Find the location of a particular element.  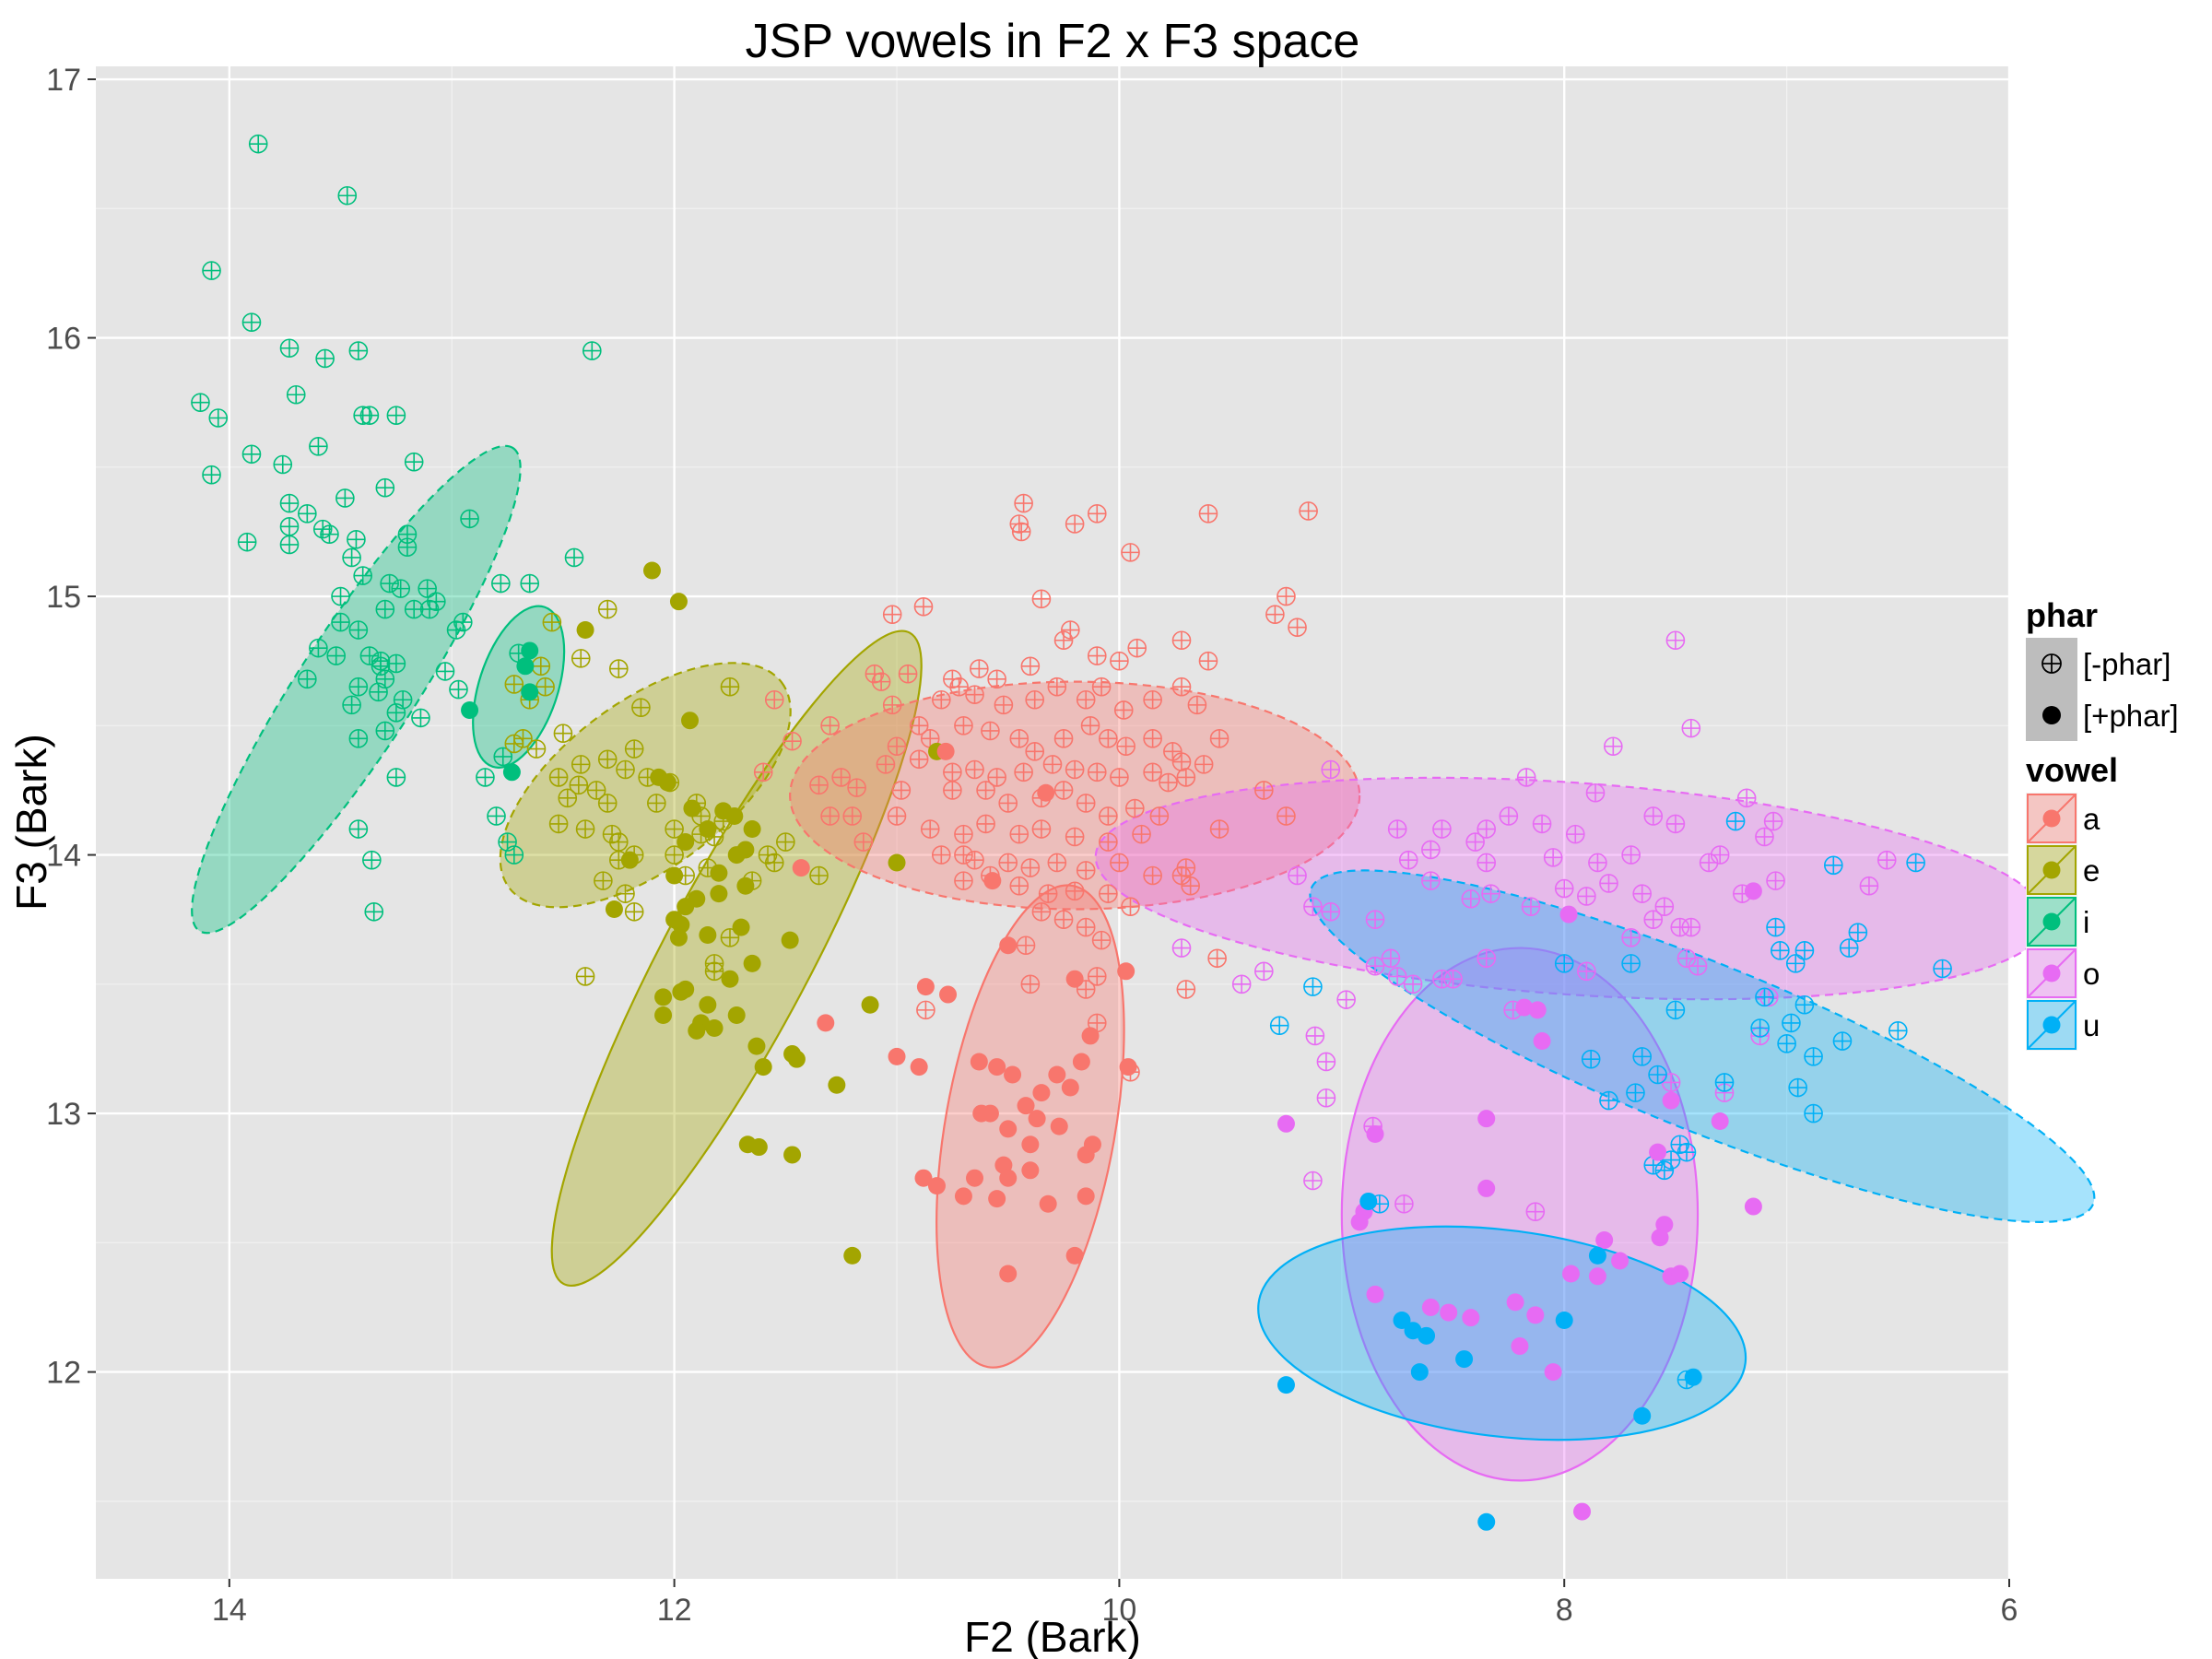

legend-title-phar: phar is located at coordinates (2062, 615).